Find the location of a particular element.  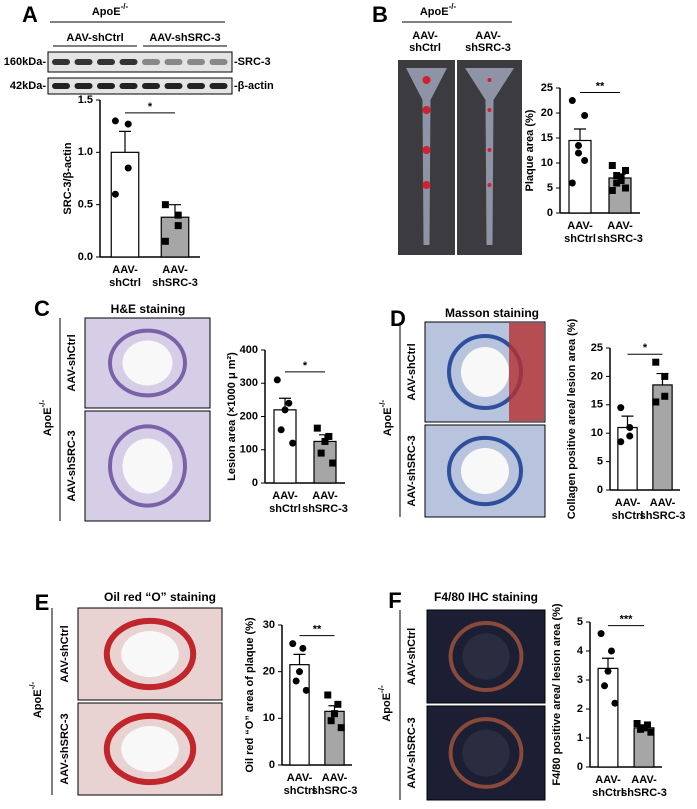

panel-letter: B is located at coordinates (380, 14).